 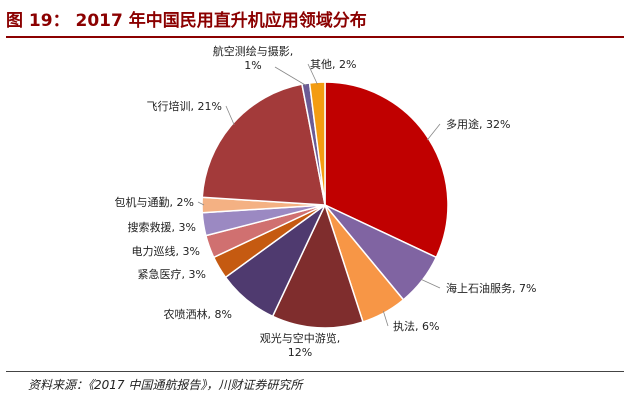 What do you see at coordinates (166, 251) in the screenshot?
I see `data-label: 电力巡线, 3%` at bounding box center [166, 251].